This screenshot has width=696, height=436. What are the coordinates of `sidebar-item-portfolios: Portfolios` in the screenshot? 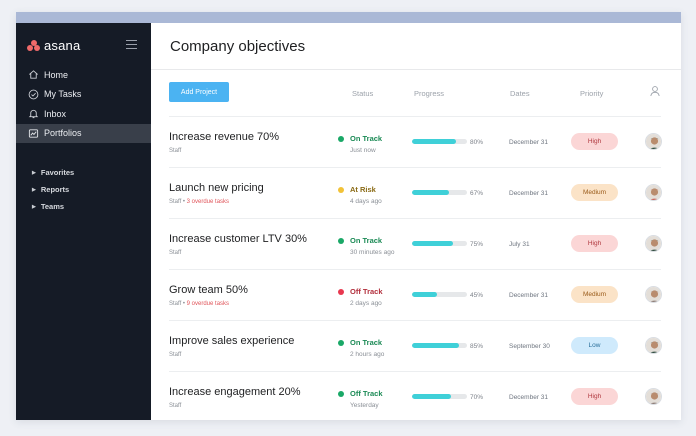 It's located at (83, 133).